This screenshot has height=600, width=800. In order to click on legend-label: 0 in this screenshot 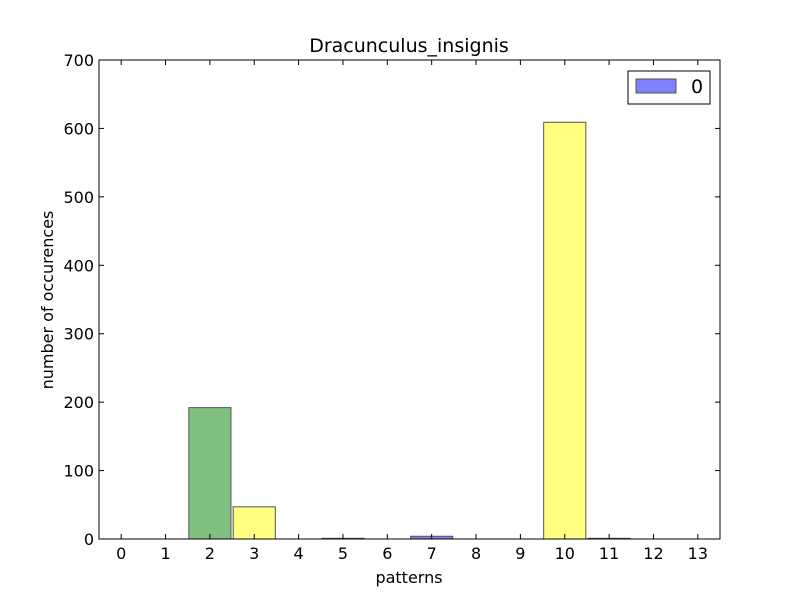, I will do `click(697, 87)`.